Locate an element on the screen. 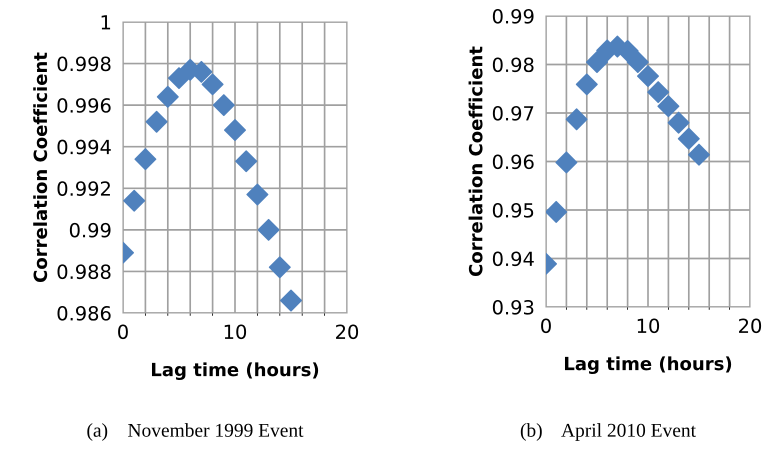  y-tick-label: 0.94 is located at coordinates (513, 258).